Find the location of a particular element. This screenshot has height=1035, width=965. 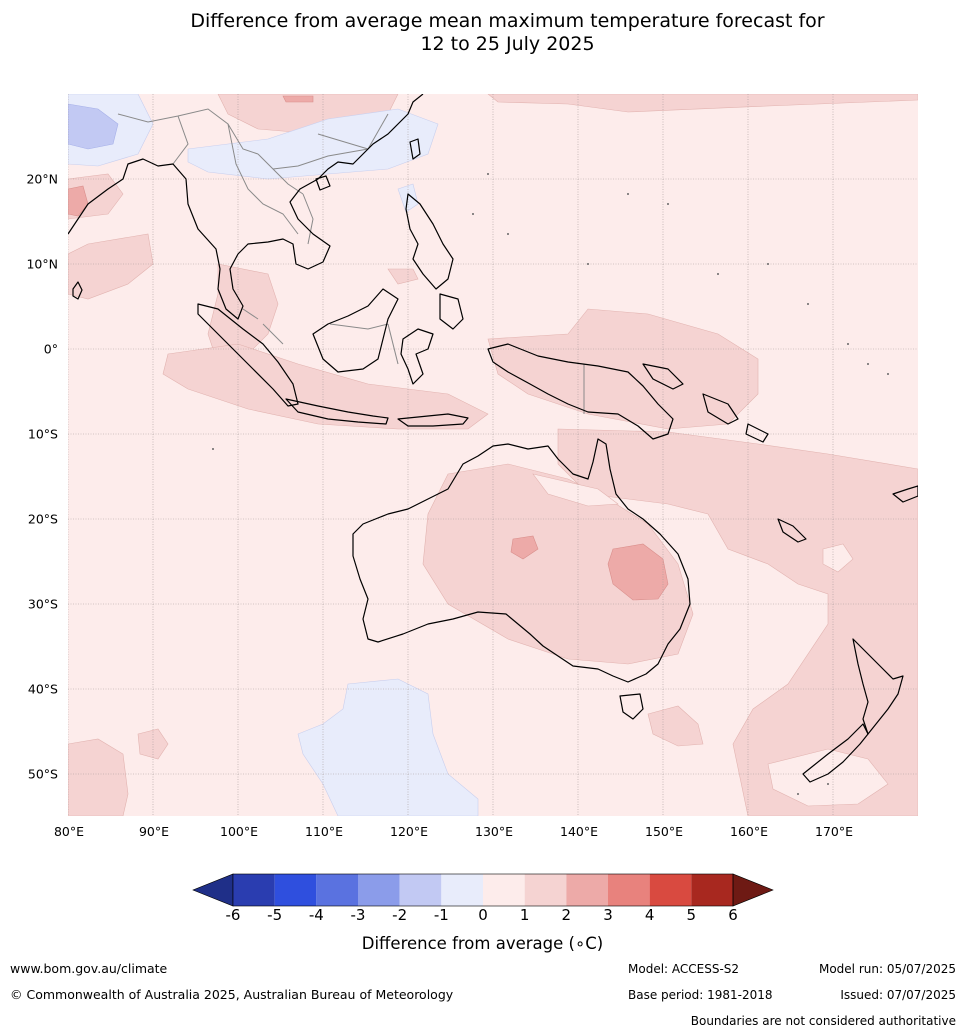

colorbar-tick-label: 0 is located at coordinates (483, 915).